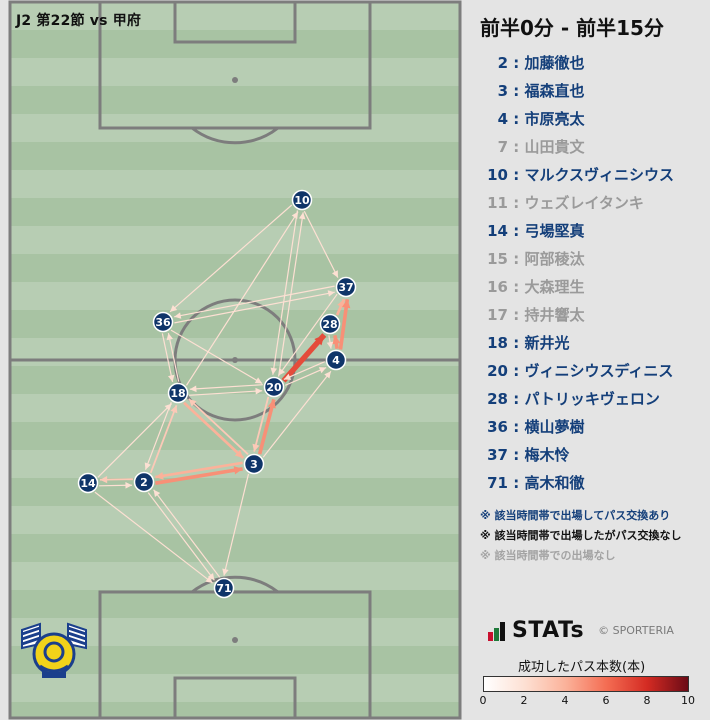 This screenshot has height=720, width=710. Describe the element at coordinates (497, 175) in the screenshot. I see `roster-number: 10` at that location.